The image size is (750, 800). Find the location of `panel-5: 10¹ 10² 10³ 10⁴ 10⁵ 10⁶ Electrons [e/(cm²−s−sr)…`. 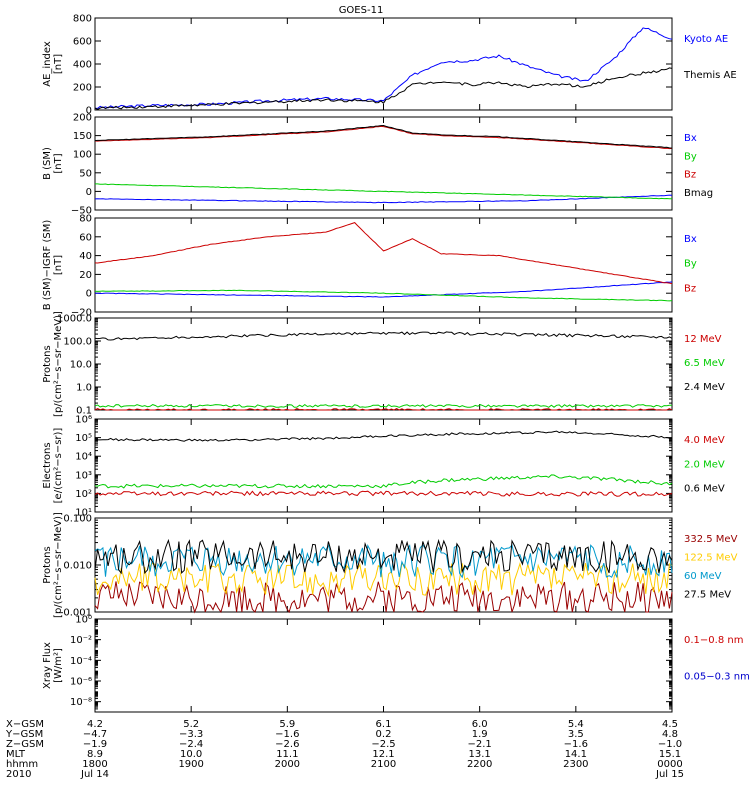

panel-5: 10¹ 10² 10³ 10⁴ 10⁵ 10⁶ Electrons [e/(cm²−s−sr)… is located at coordinates (383, 467).